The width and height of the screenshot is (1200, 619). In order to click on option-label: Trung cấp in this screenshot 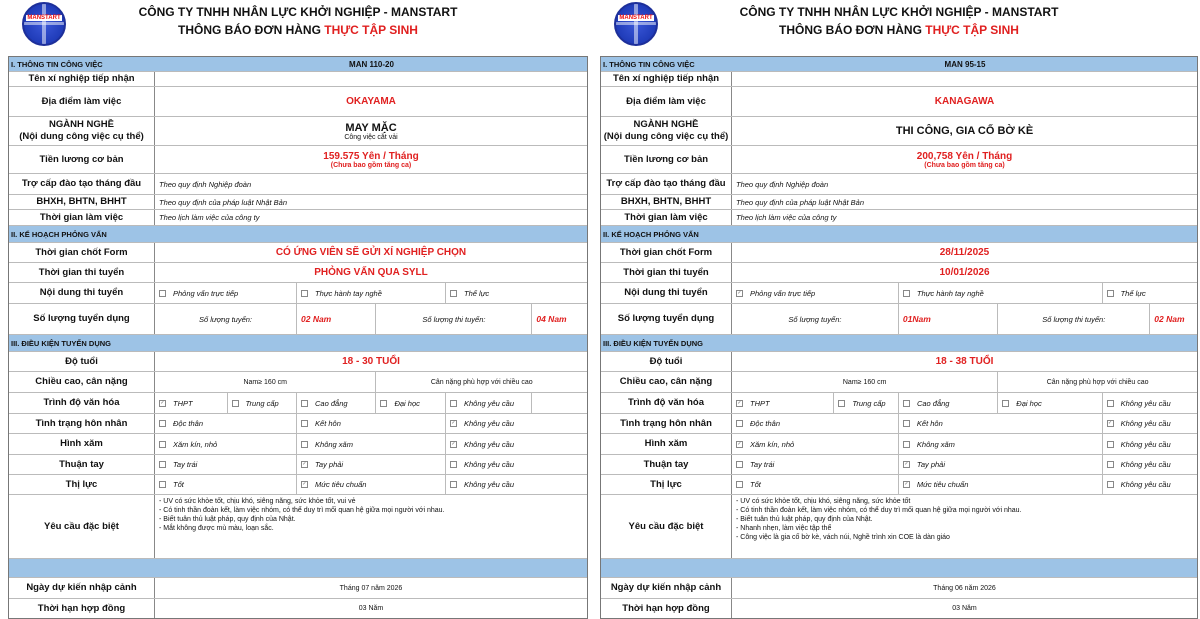, I will do `click(869, 403)`.